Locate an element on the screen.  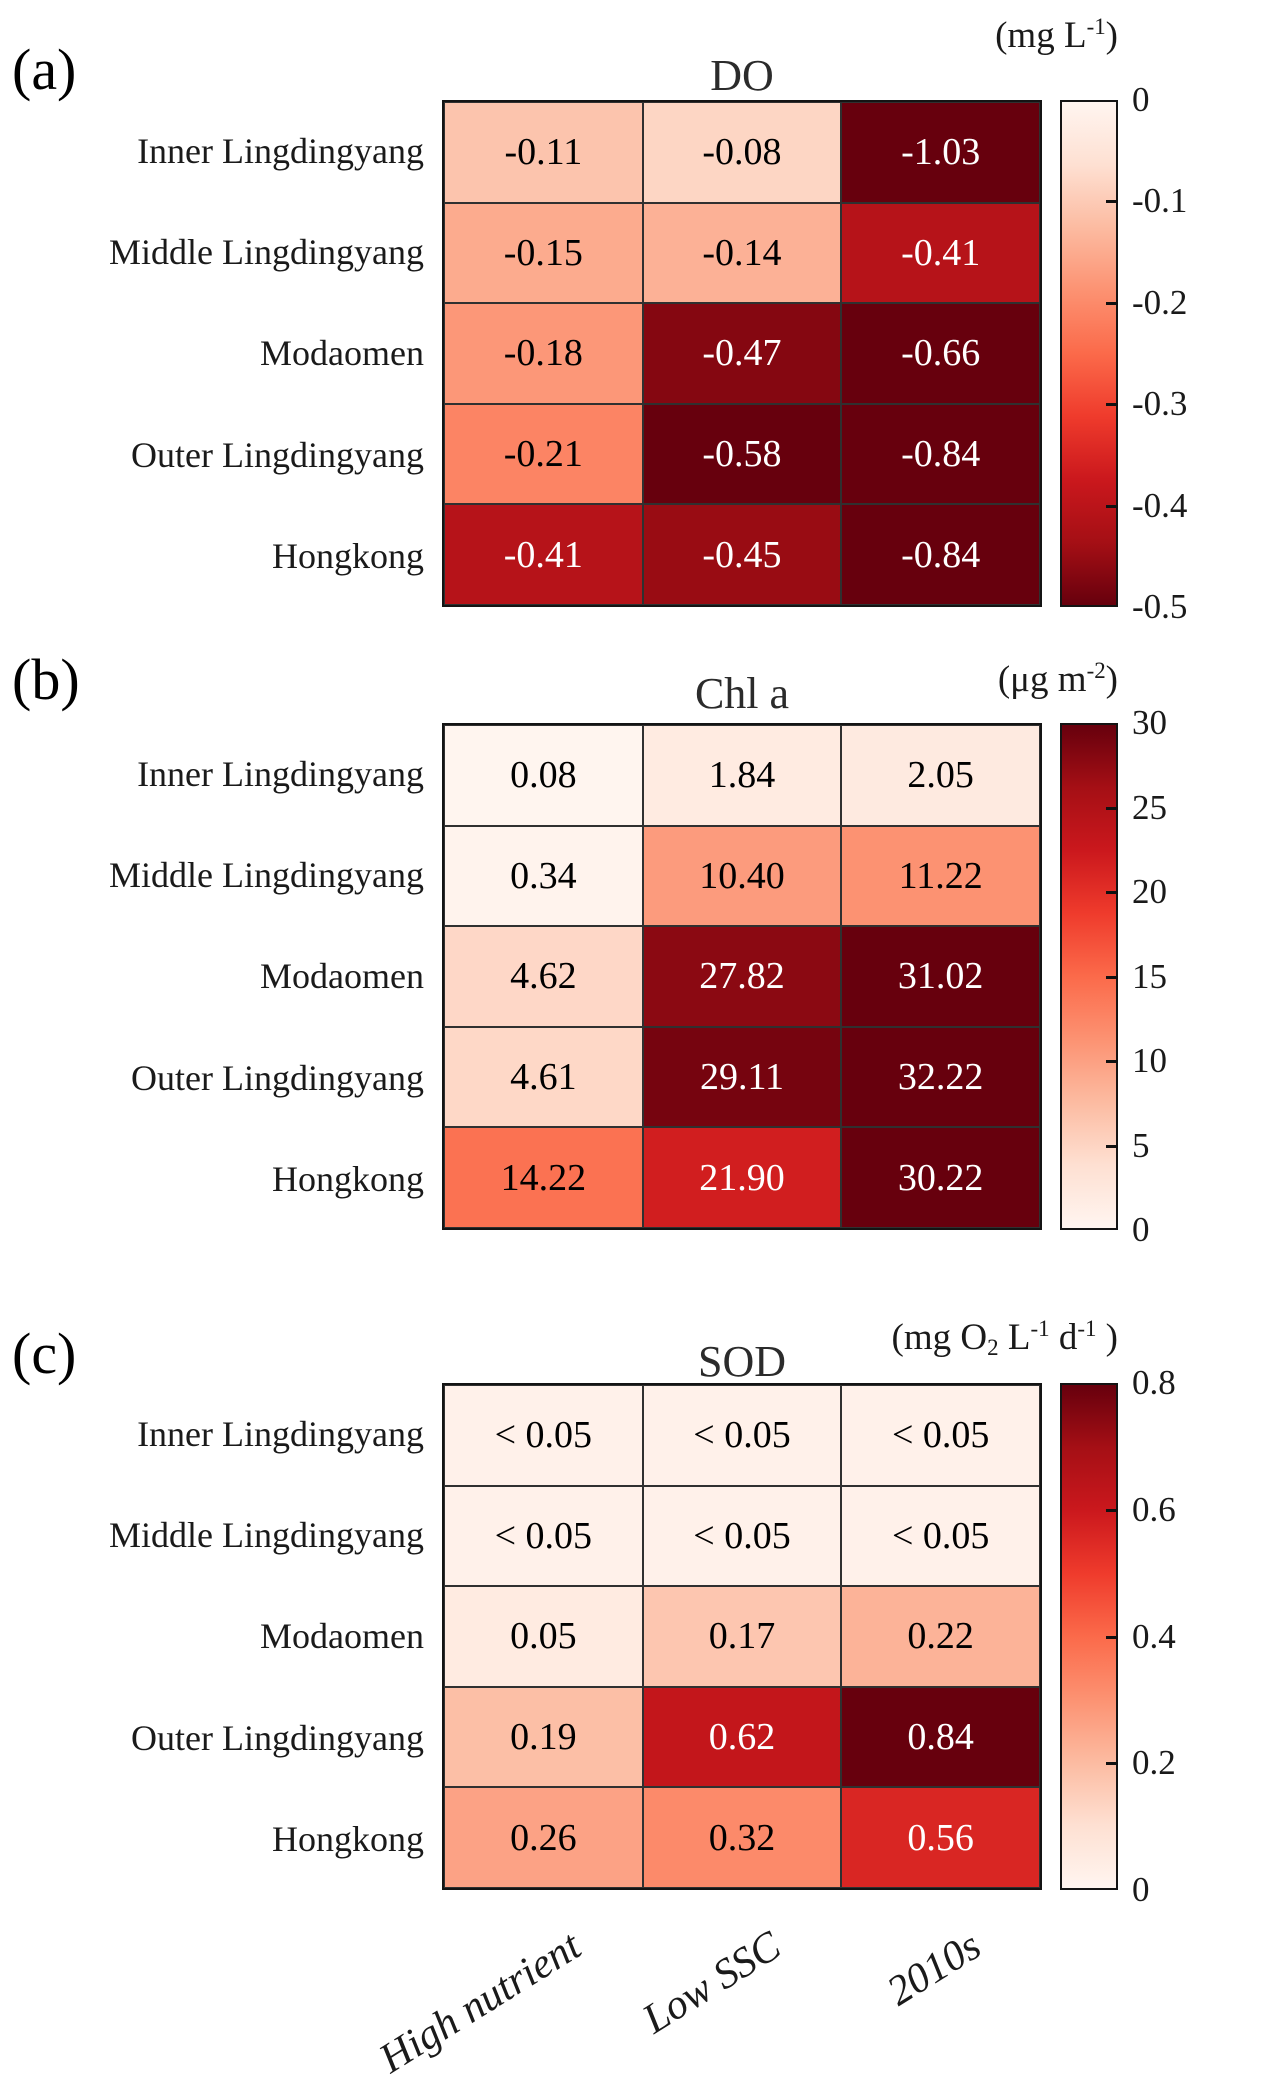
heatmap-cell: -0.11 is located at coordinates (543, 152).